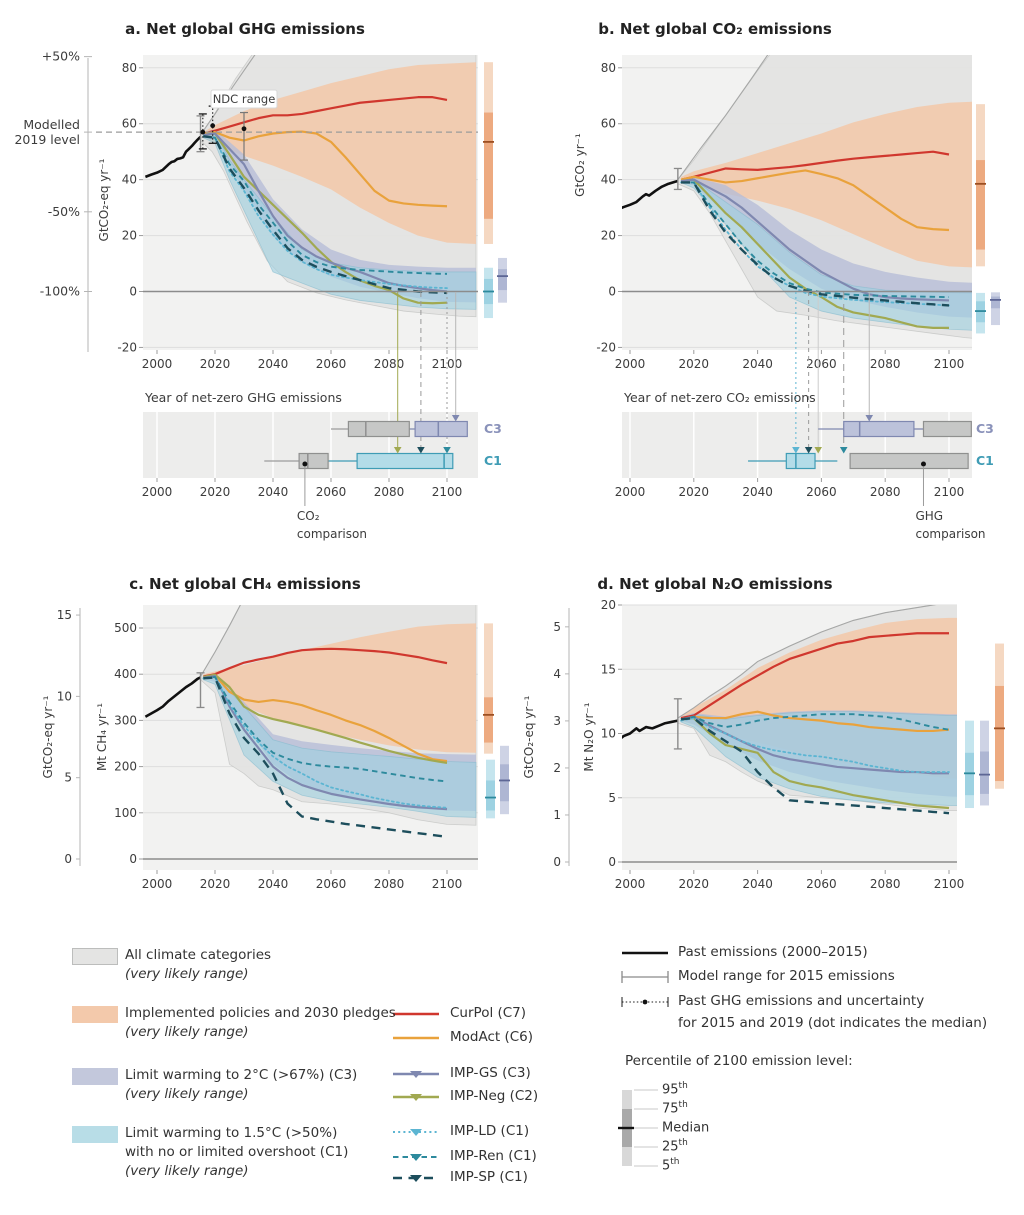 The width and height of the screenshot is (1024, 1215). What do you see at coordinates (675, 1146) in the screenshot?
I see `percentile-25-label: 25th` at bounding box center [675, 1146].